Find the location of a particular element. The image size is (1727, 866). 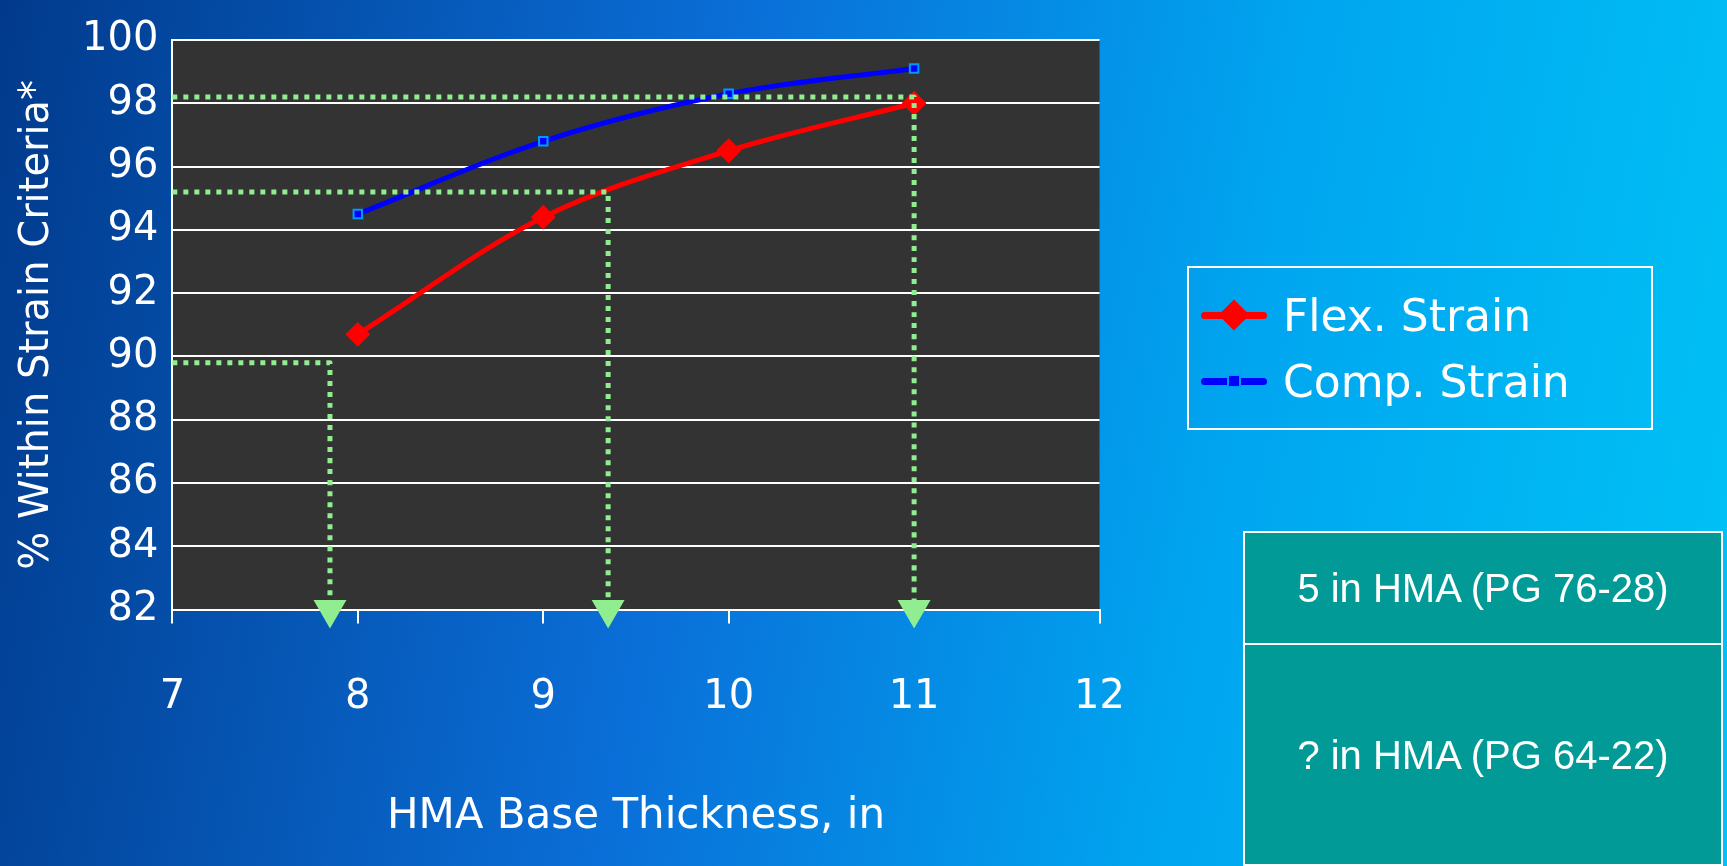

x-tick-label: 12 is located at coordinates (1099, 693).